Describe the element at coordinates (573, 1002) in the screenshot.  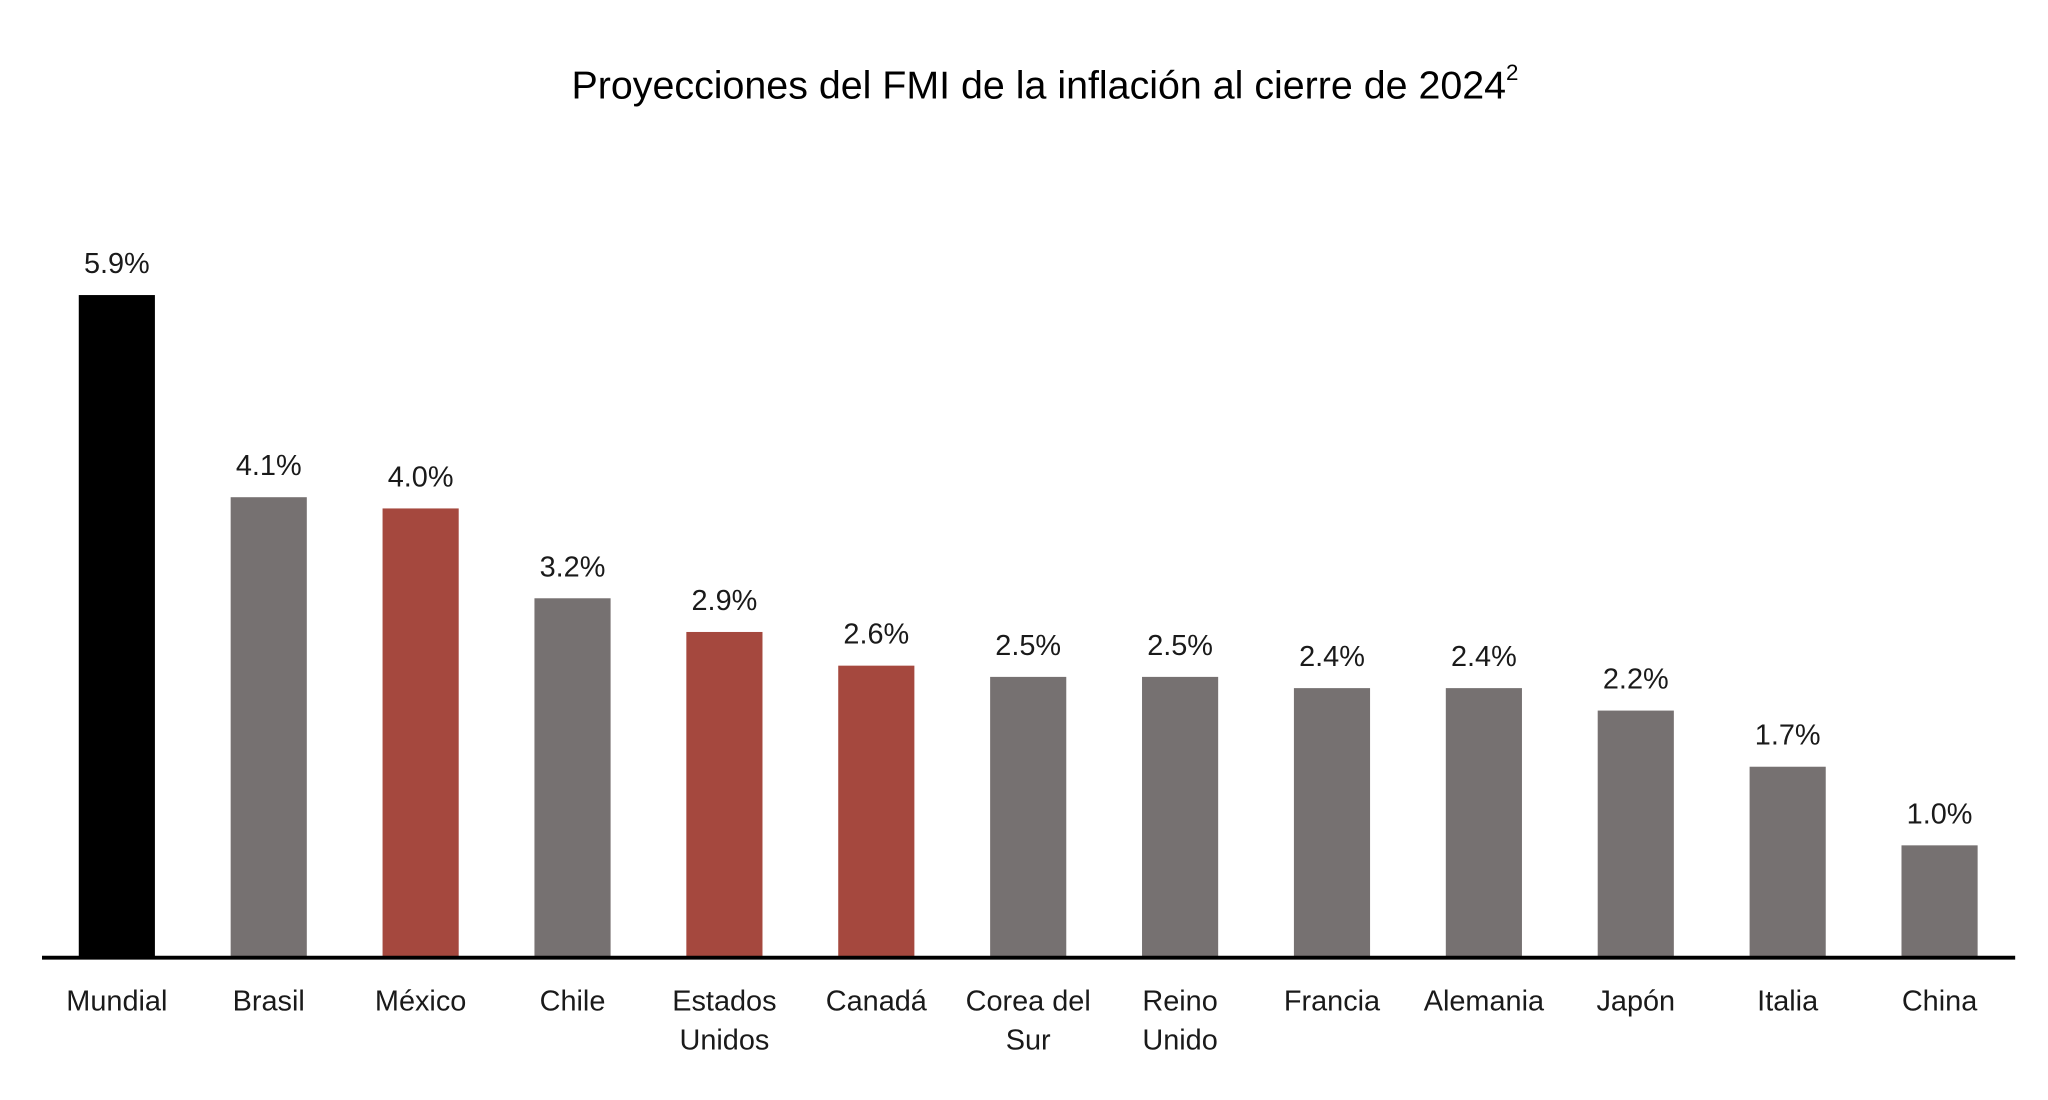
I see `category-label-3: Chile` at that location.